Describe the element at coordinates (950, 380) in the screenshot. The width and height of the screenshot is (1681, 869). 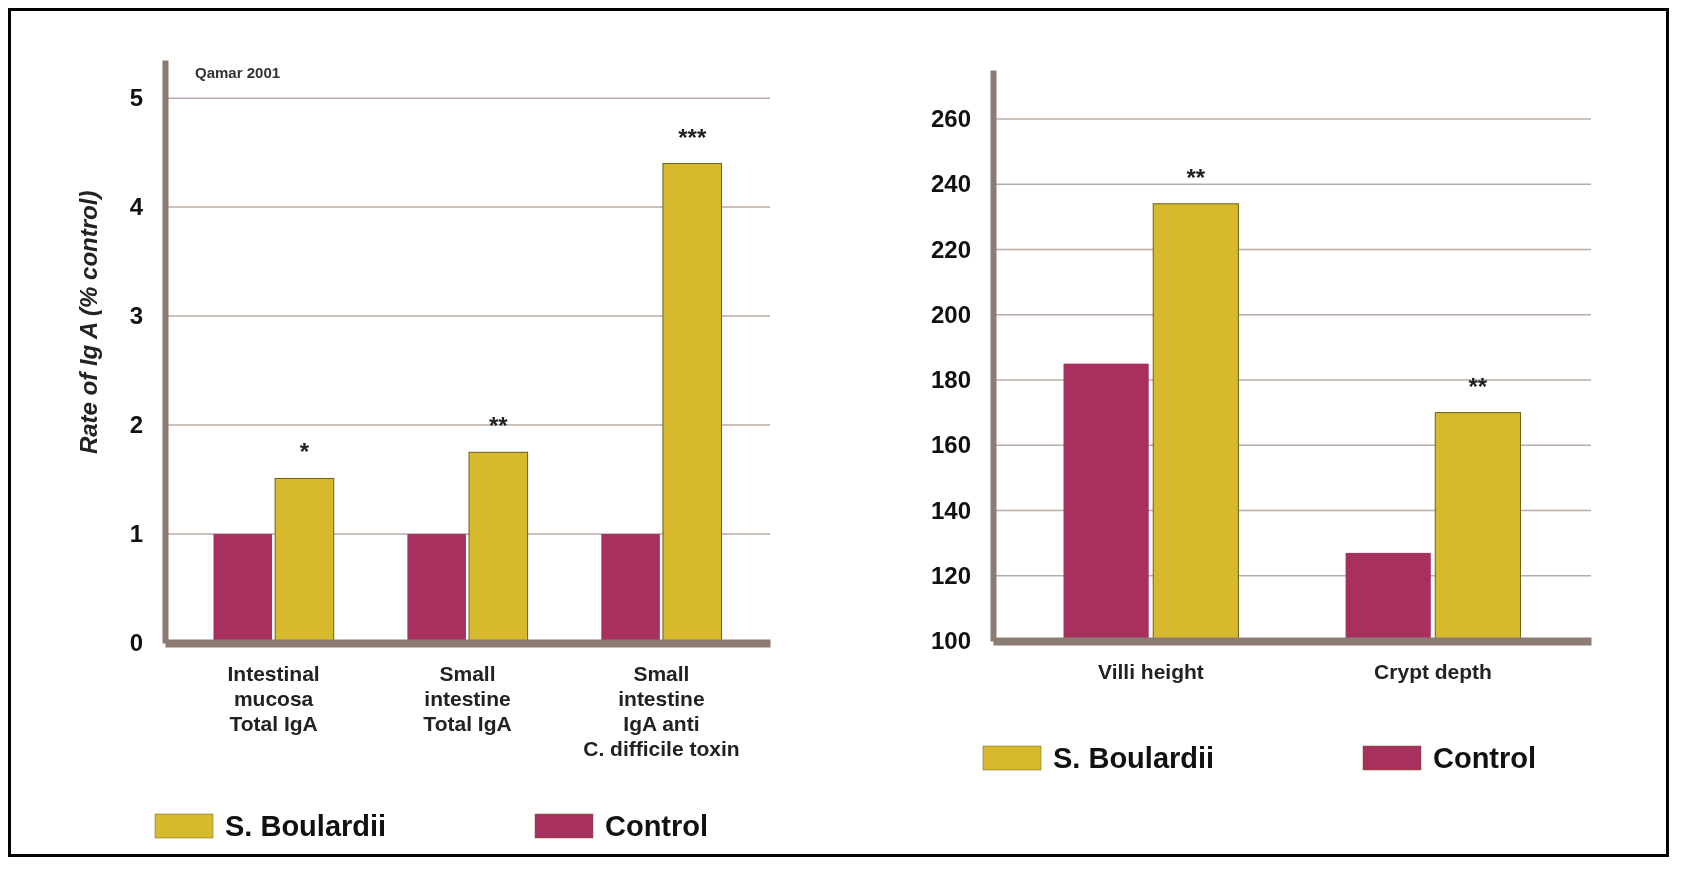
I see `y-tick-label: 180` at that location.